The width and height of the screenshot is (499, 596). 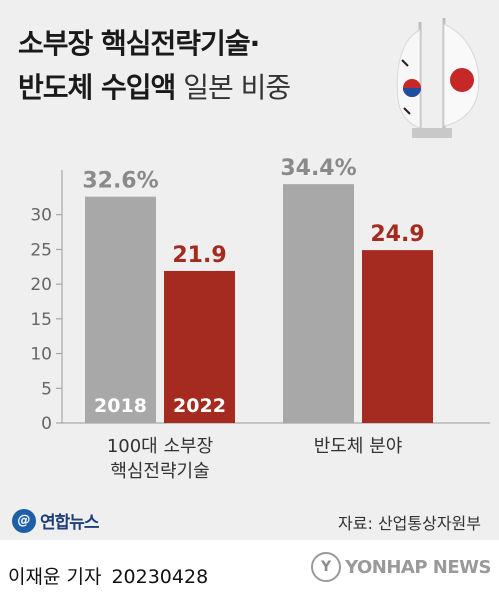 I want to click on yonhap-news-watermark: Y YONHAP NEWS, so click(x=401, y=567).